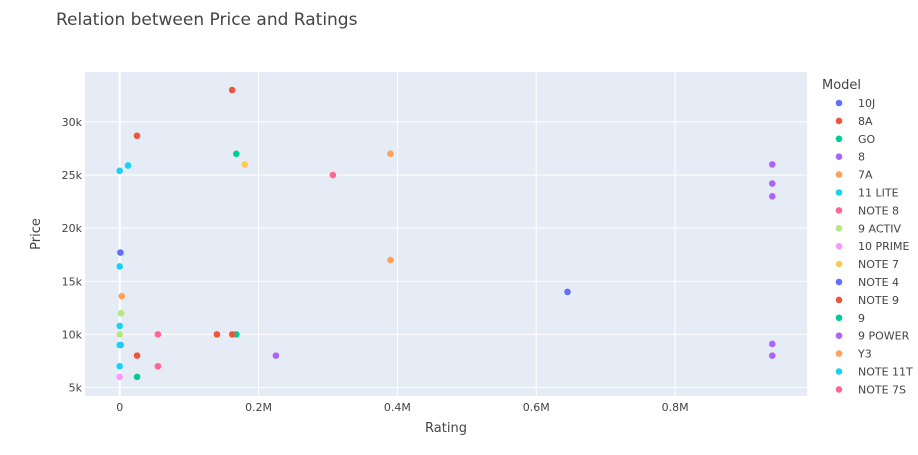 The height and width of the screenshot is (455, 918). Describe the element at coordinates (878, 210) in the screenshot. I see `legend-entry: NOTE 8` at that location.